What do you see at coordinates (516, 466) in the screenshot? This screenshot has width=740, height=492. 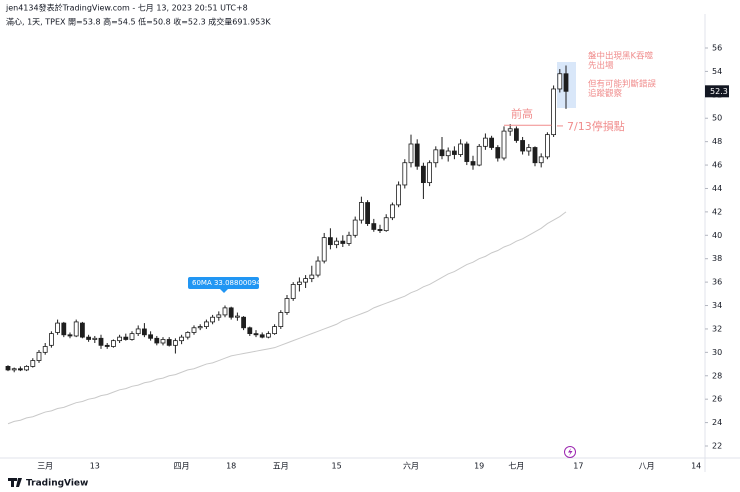 I see `x-tick-label: 七月` at bounding box center [516, 466].